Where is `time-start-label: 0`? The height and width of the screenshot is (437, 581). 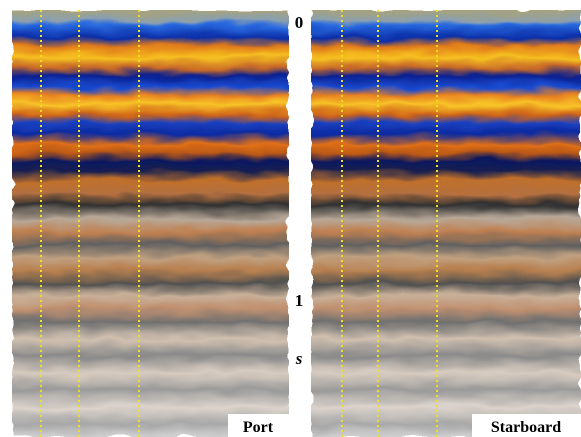
time-start-label: 0 is located at coordinates (299, 22).